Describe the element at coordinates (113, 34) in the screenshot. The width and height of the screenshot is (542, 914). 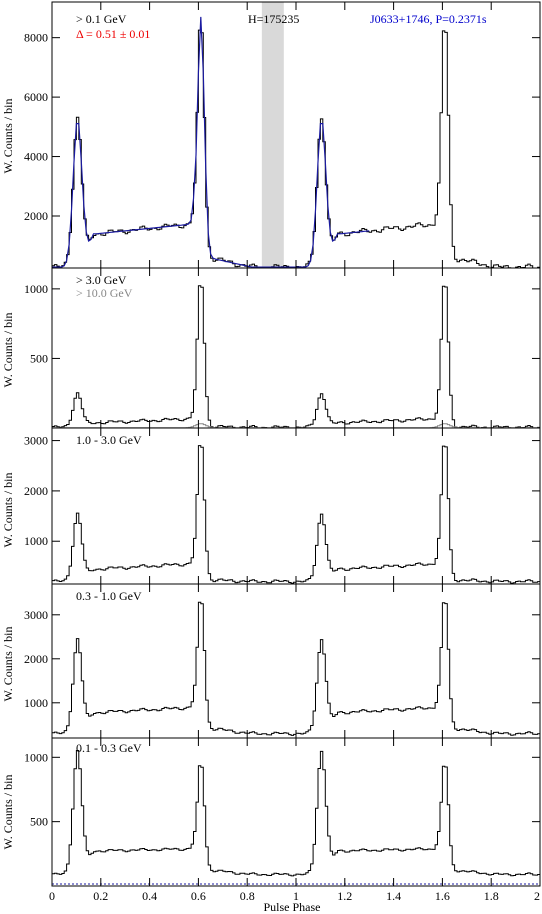
I see `delta-label: Δ = 0.51 ± 0.01` at that location.